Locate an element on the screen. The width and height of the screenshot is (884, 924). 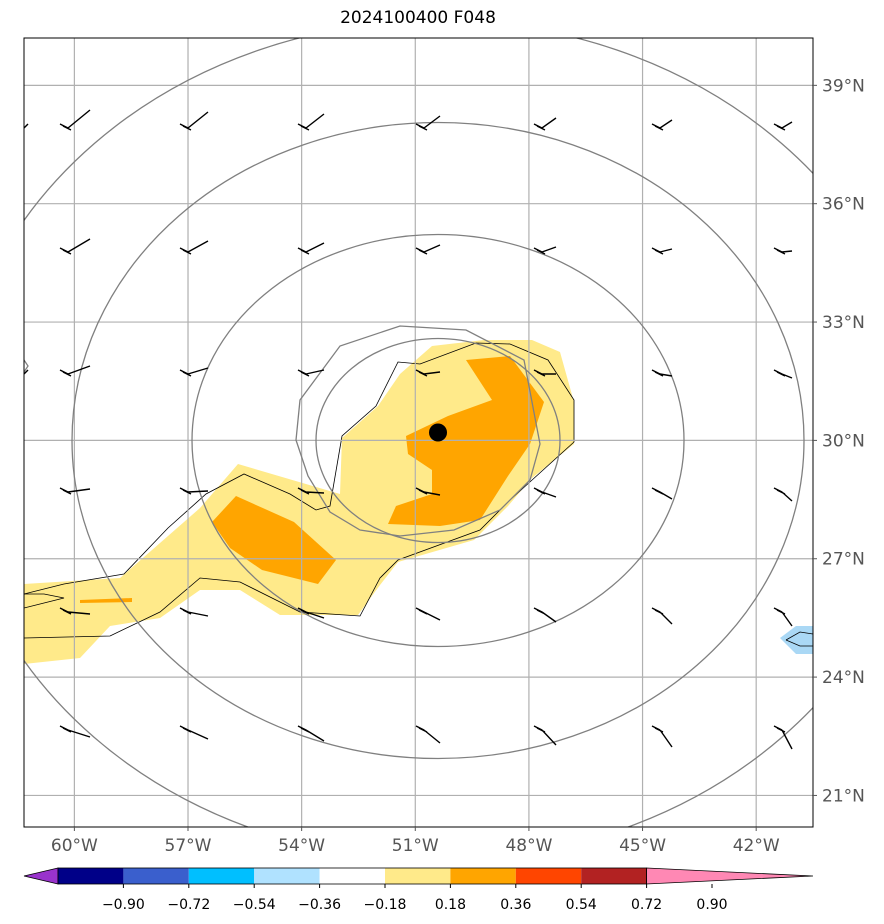
colorbar-label: 0.18 is located at coordinates (450, 905).